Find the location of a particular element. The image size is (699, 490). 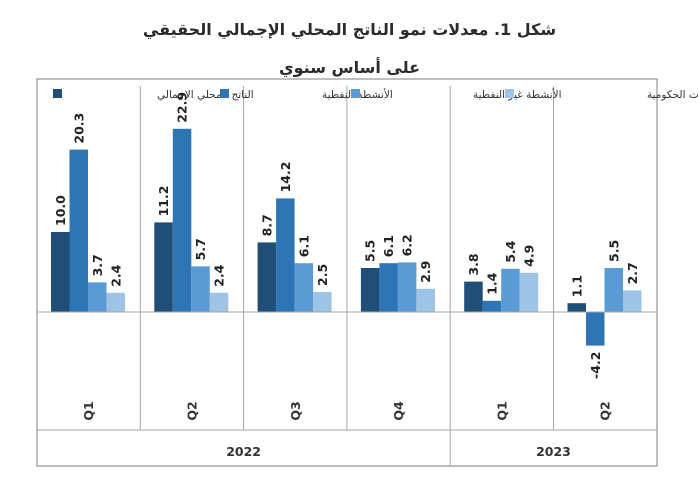

category-label: Q3 is located at coordinates (295, 410).